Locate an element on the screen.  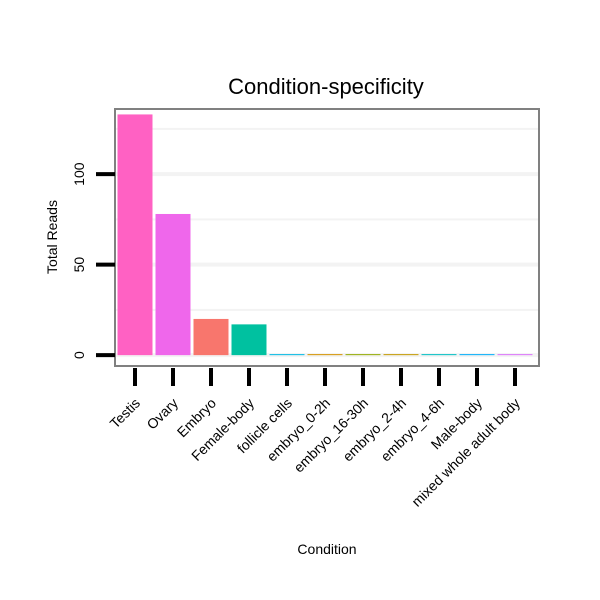
y-axis: 0 50 100 is located at coordinates (93, 260).